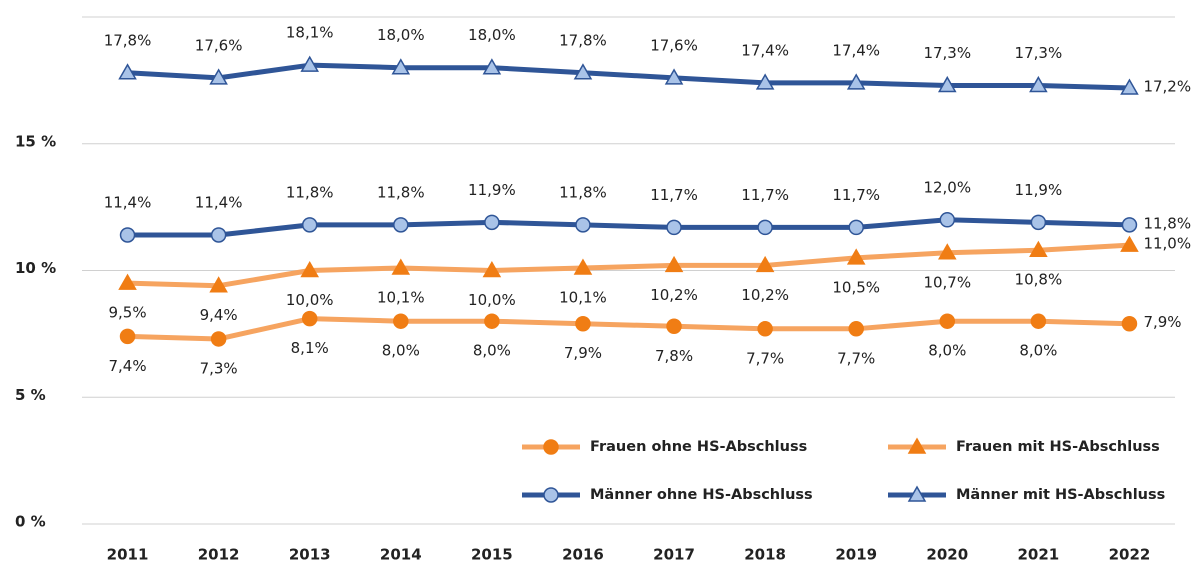 The width and height of the screenshot is (1197, 562). What do you see at coordinates (310, 554) in the screenshot?
I see `x-tick-label: 2013` at bounding box center [310, 554].